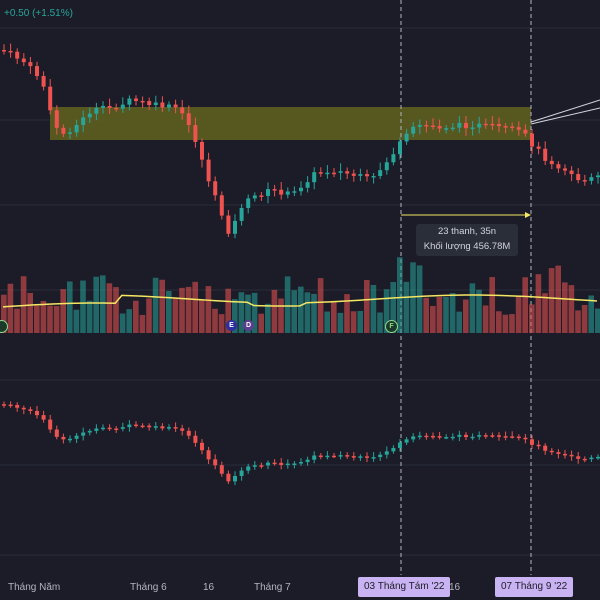 Image resolution: width=600 pixels, height=600 pixels. Describe the element at coordinates (209, 587) in the screenshot. I see `x-label-16-jun: 16` at that location.